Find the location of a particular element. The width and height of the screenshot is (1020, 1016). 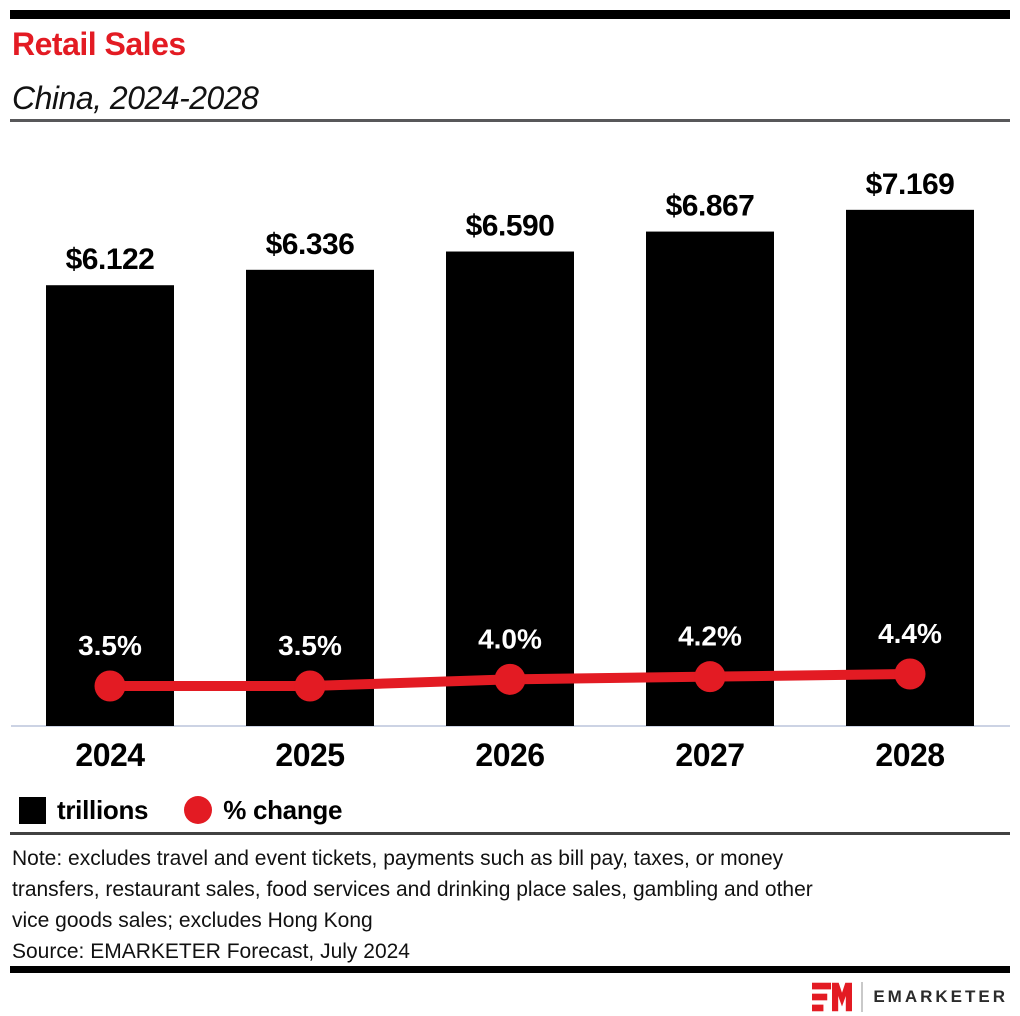

chart-subtitle: China, 2024-2028 is located at coordinates (135, 98).